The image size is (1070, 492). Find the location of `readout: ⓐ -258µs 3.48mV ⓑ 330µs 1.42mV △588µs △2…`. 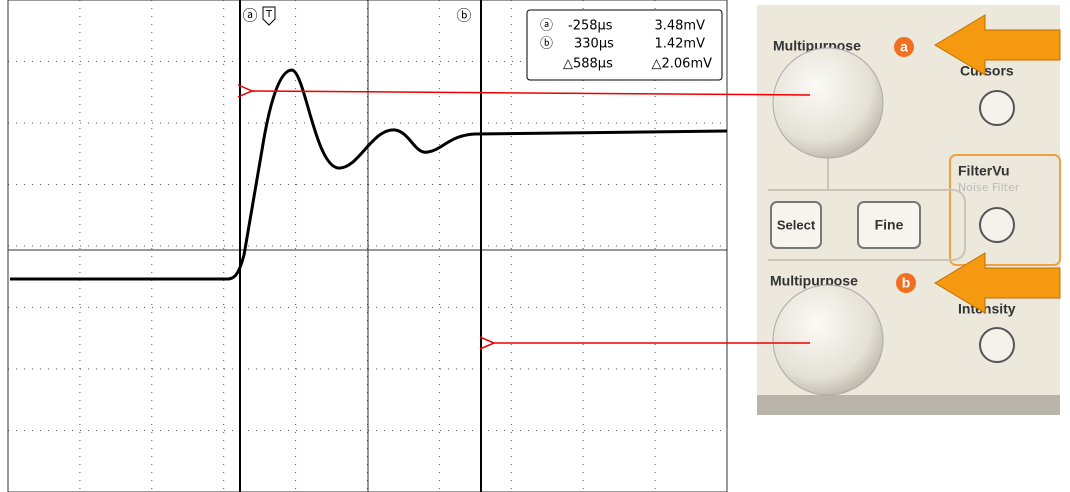

readout: ⓐ -258µs 3.48mV ⓑ 330µs 1.42mV △588µs △2… is located at coordinates (626, 45).